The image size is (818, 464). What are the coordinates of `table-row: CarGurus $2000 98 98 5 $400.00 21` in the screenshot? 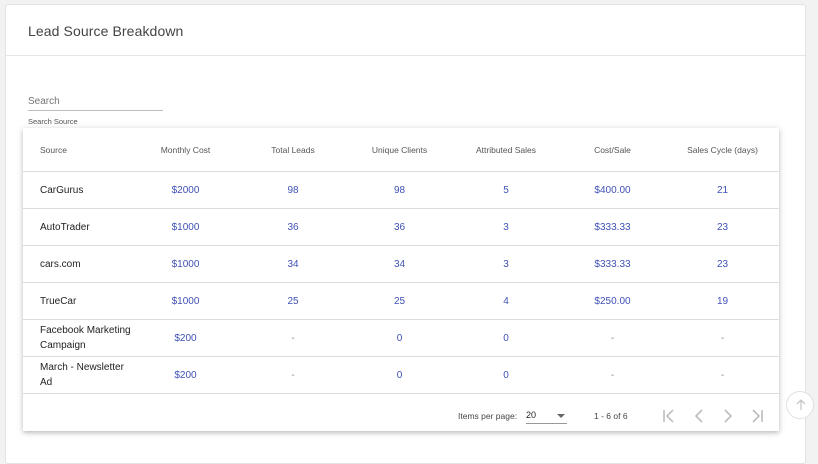 It's located at (401, 190).